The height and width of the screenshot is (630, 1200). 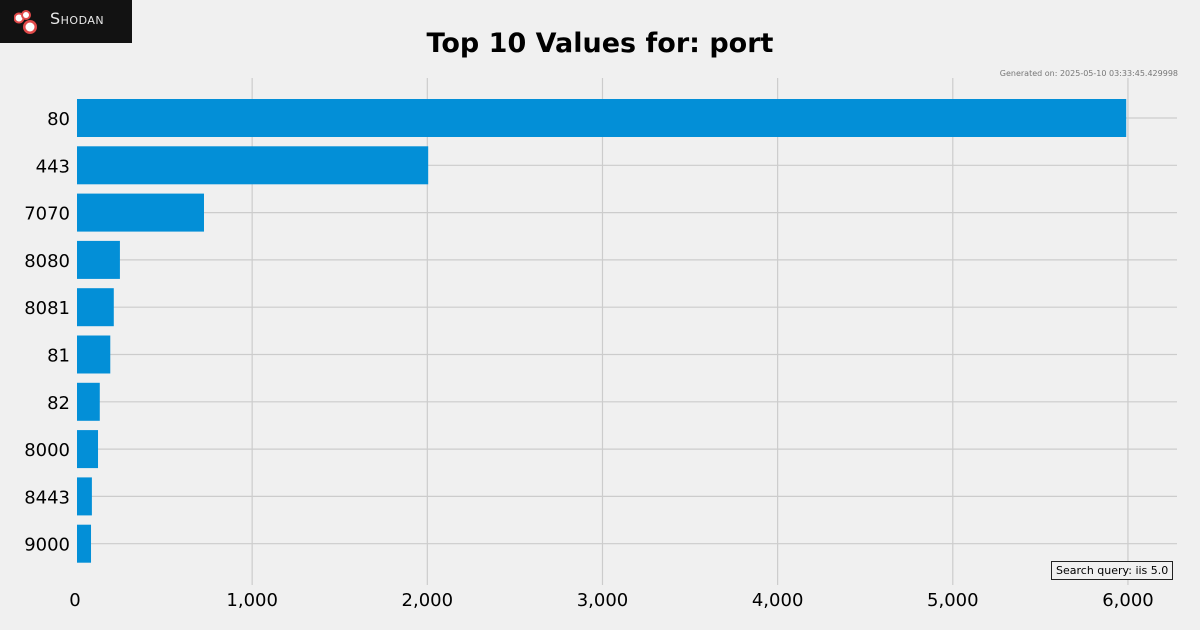 I want to click on y-tick-label: 443, so click(x=53, y=166).